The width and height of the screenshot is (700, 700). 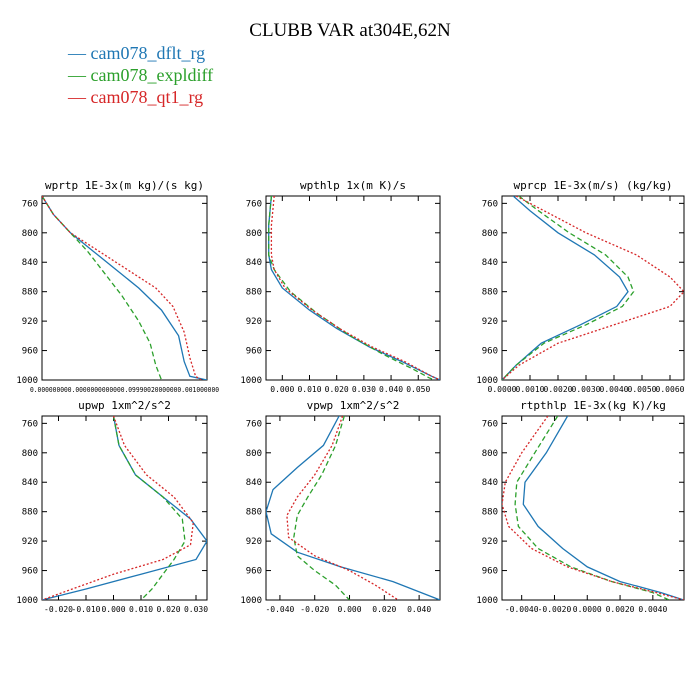 What do you see at coordinates (124, 405) in the screenshot?
I see `panel-title: upwp 1xm^2/s^2` at bounding box center [124, 405].